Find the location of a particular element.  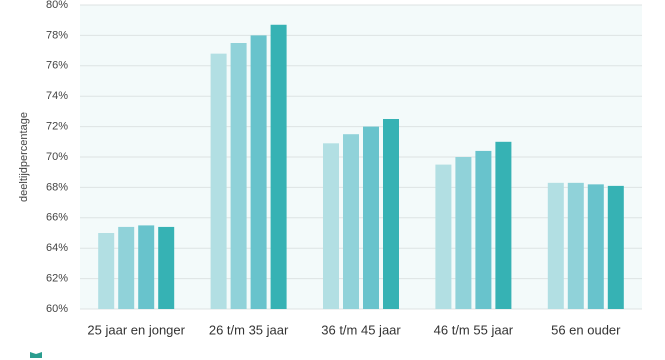

x-tick-label: 26 t/m 35 jaar is located at coordinates (249, 329).